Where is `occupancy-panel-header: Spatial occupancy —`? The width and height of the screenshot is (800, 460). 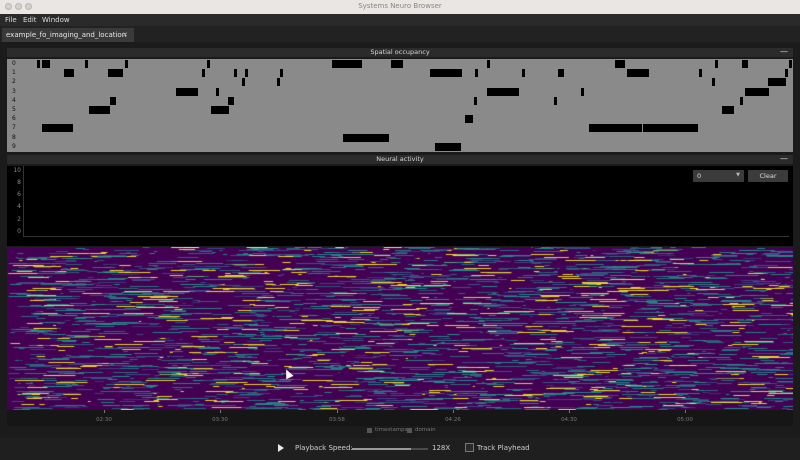
occupancy-panel-header: Spatial occupancy — is located at coordinates (400, 52).